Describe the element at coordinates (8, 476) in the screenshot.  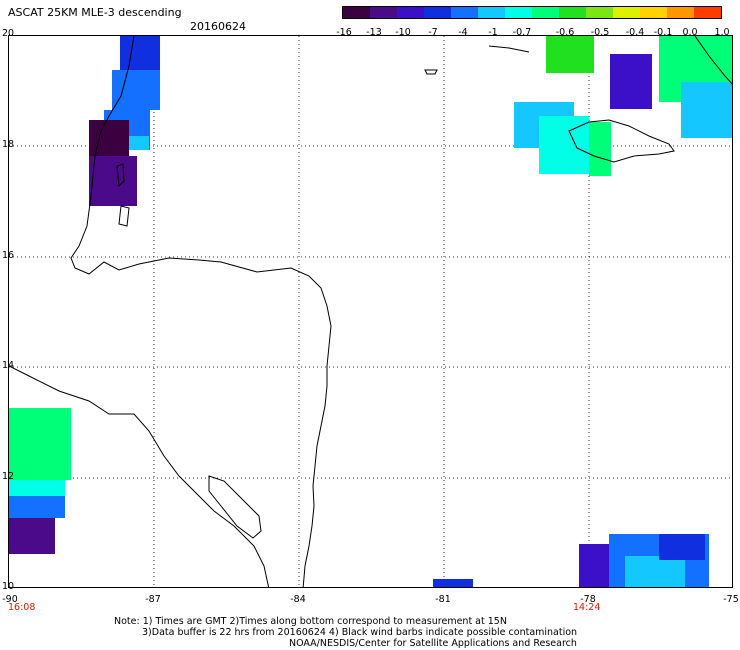
I see `lat-label: 12` at that location.